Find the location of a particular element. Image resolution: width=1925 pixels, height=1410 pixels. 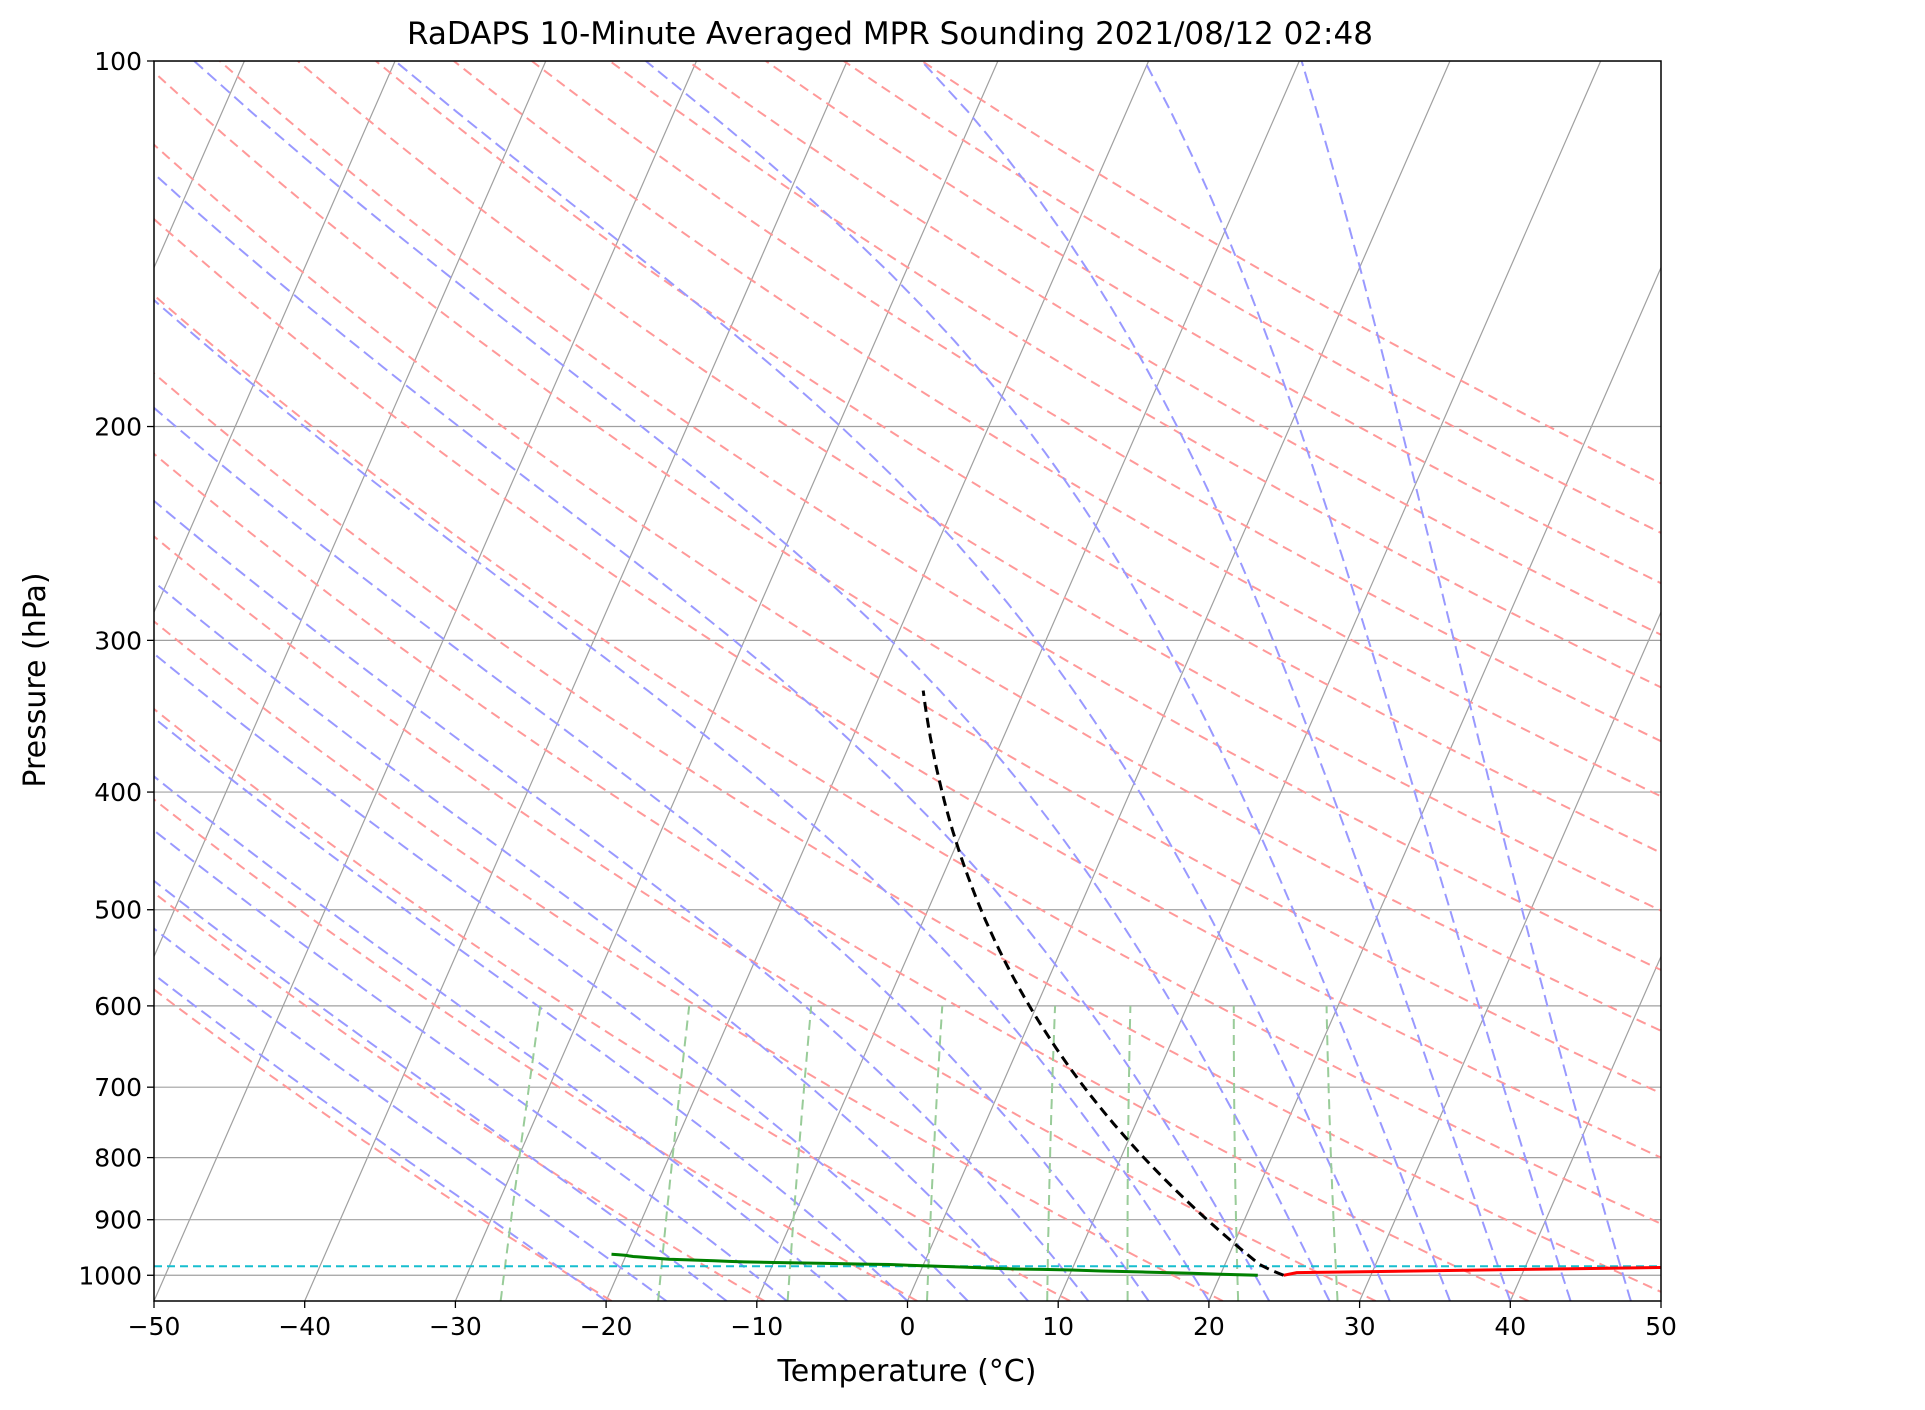

y-tick-label: 800 is located at coordinates (118, 1158).